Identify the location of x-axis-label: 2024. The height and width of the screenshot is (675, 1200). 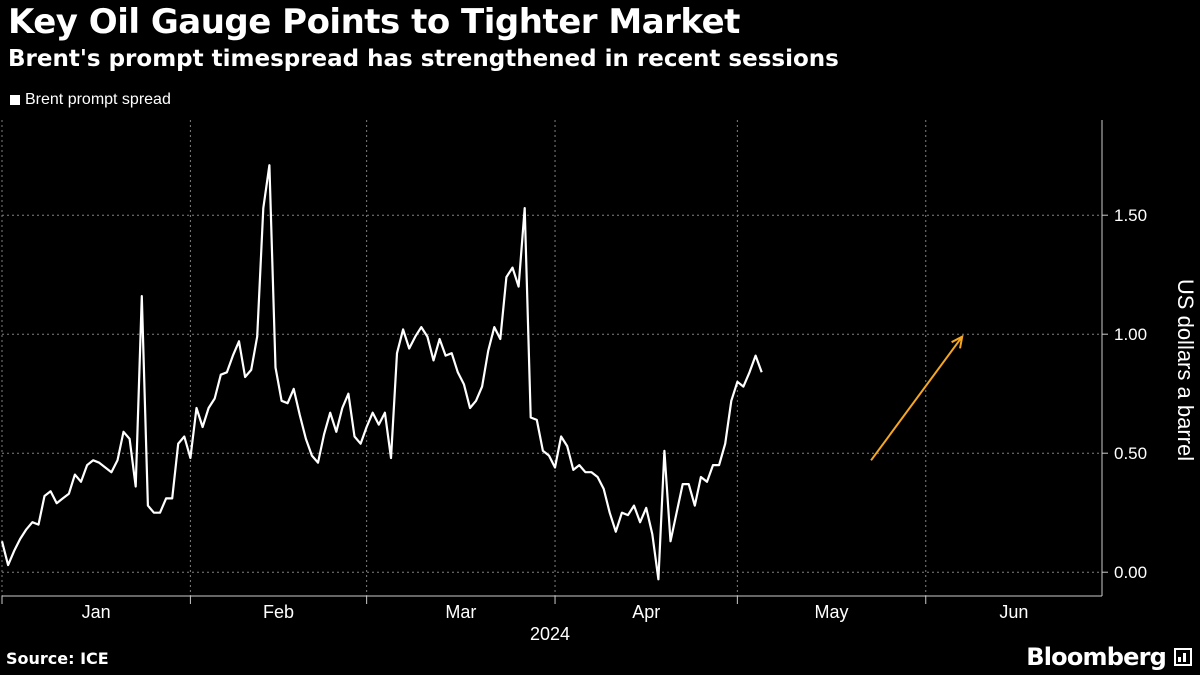
(550, 634).